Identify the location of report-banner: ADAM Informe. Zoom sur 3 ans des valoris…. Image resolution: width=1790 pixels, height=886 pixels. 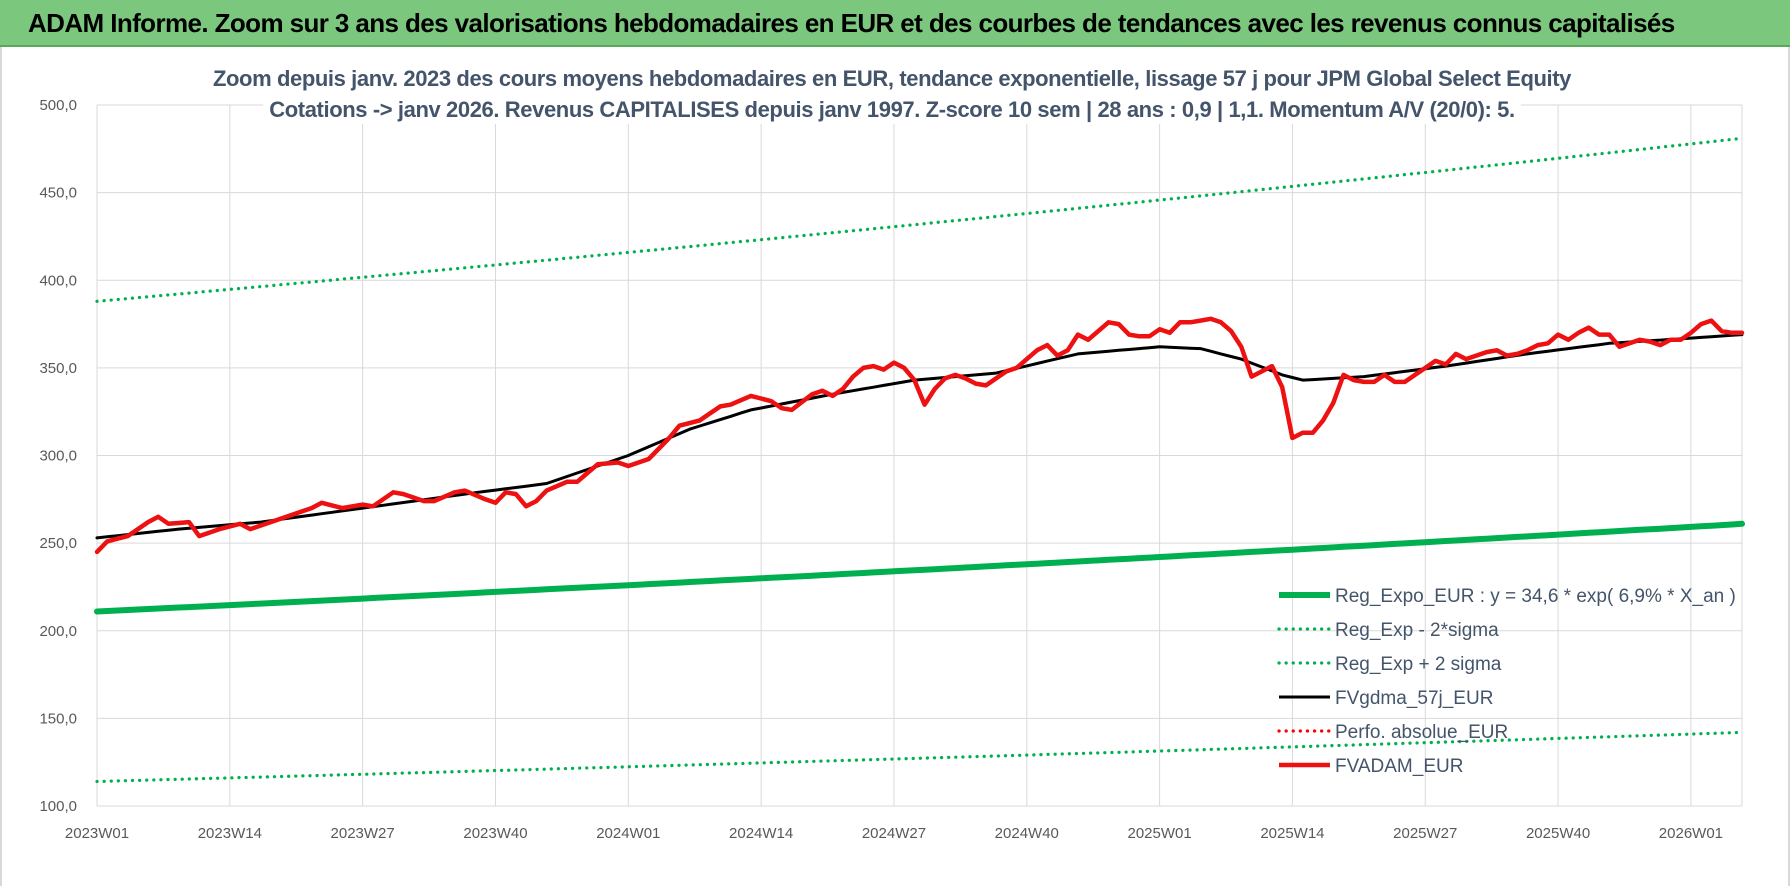
(895, 23).